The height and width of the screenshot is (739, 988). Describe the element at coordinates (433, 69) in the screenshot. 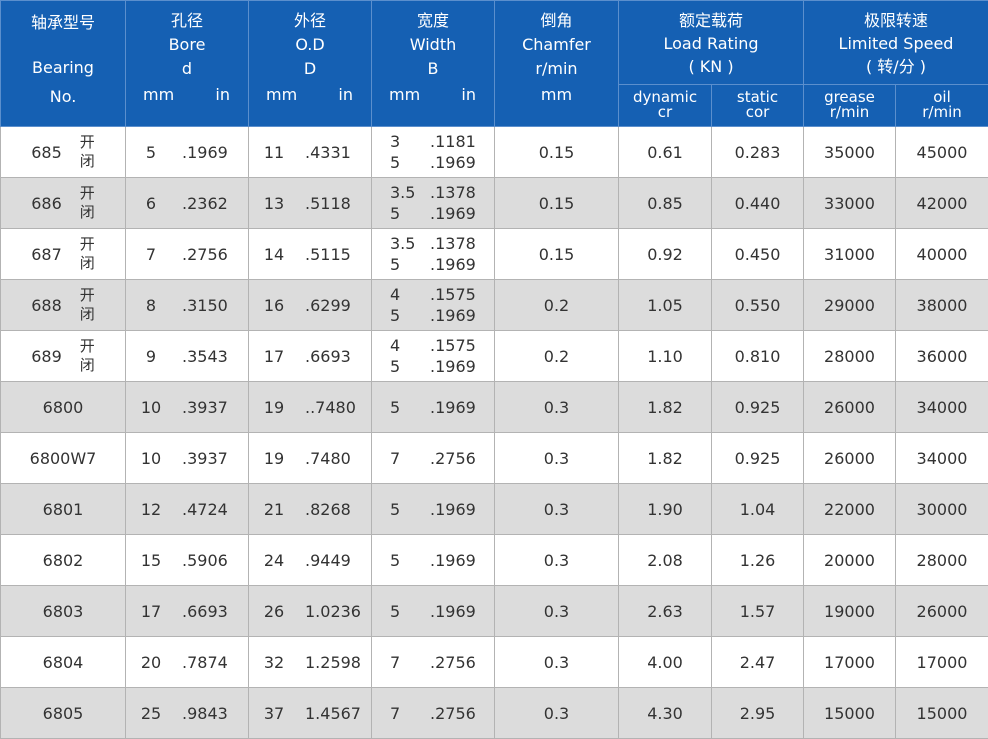

I see `header-width-symbol: B` at that location.